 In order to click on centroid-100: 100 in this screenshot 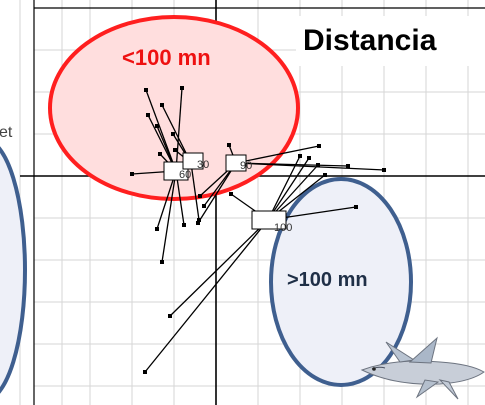, I will do `click(271, 222)`.